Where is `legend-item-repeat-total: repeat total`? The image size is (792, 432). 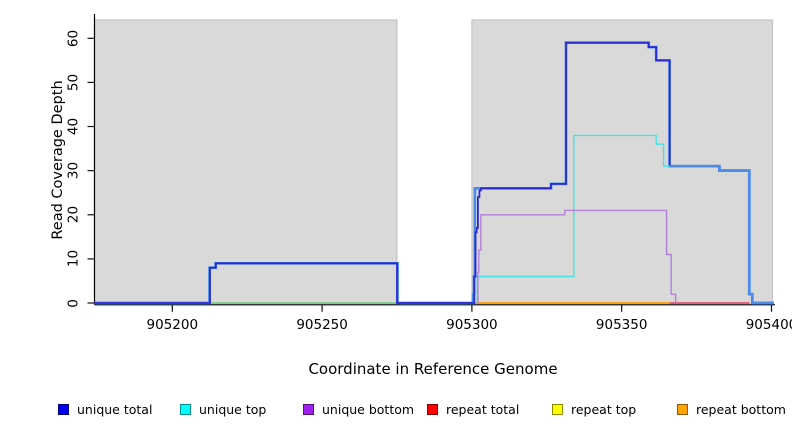
legend-item-repeat-total: repeat total is located at coordinates (473, 409).